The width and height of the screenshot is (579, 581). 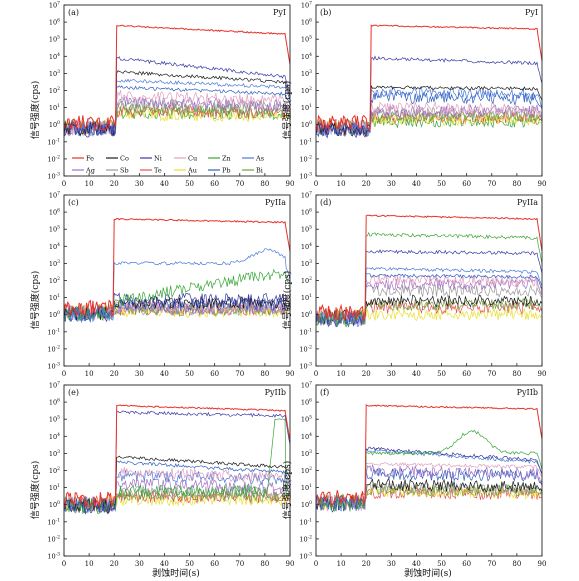 I want to click on series-line-as, so click(x=429, y=111).